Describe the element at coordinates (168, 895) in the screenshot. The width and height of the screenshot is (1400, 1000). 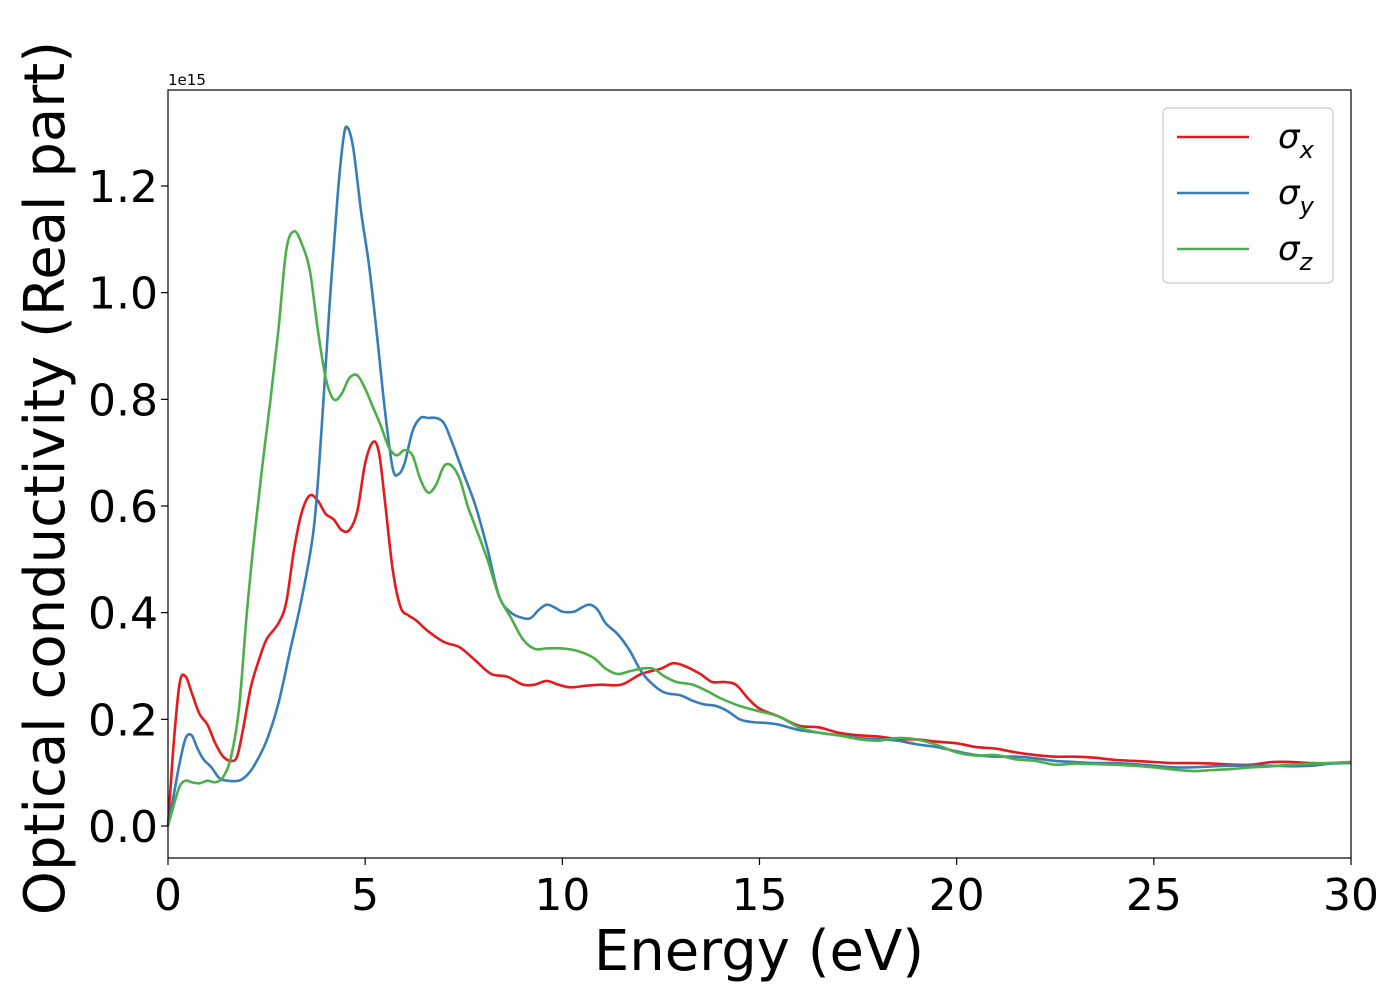
I see `x-tick-label: 0` at that location.